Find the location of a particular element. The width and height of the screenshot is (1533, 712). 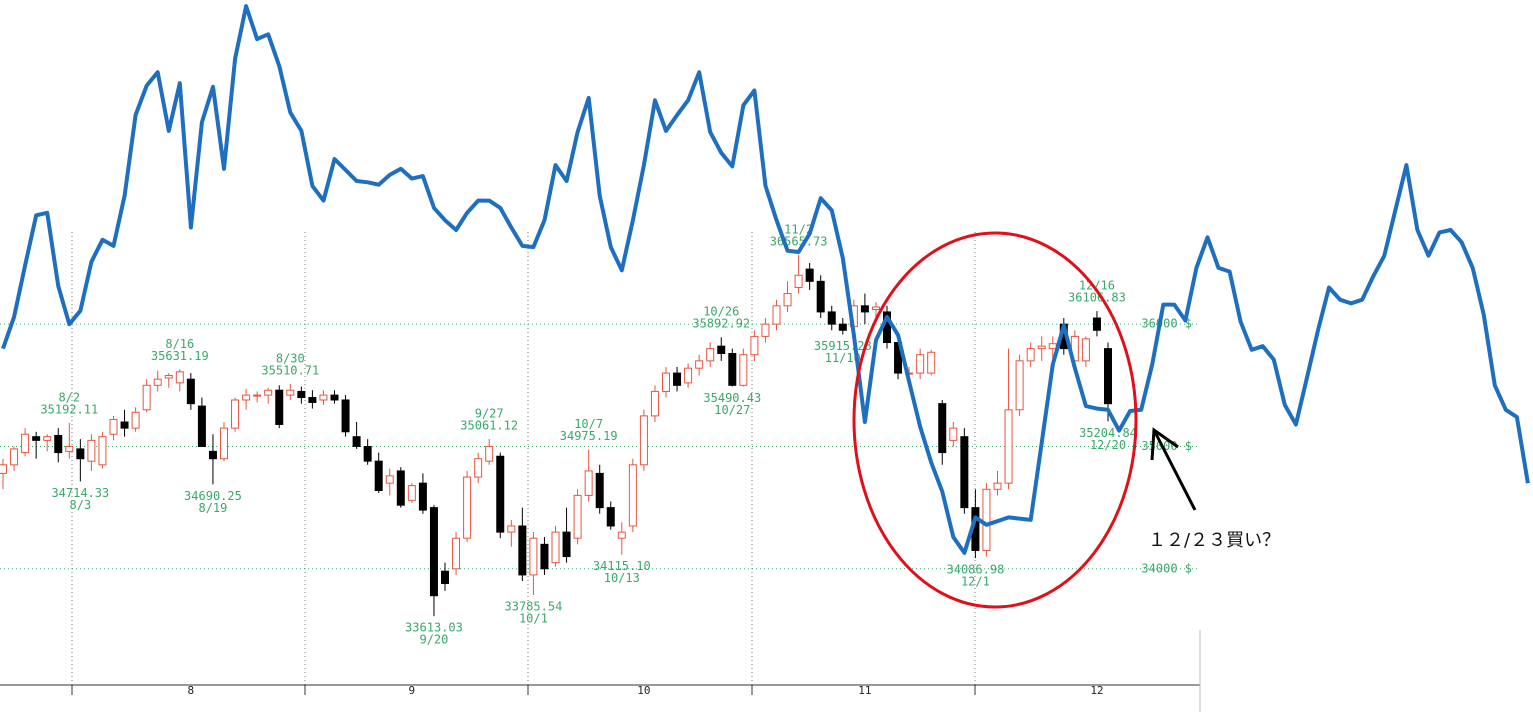

annotation-date: 9/20 is located at coordinates (433, 640).